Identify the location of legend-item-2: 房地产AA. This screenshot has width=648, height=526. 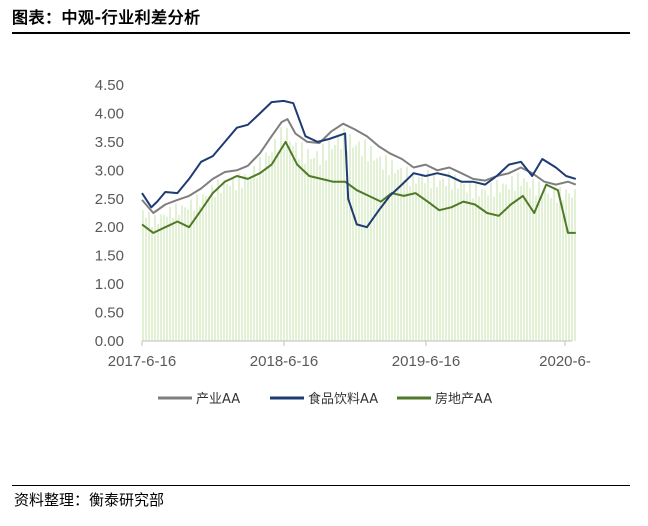
(463, 399).